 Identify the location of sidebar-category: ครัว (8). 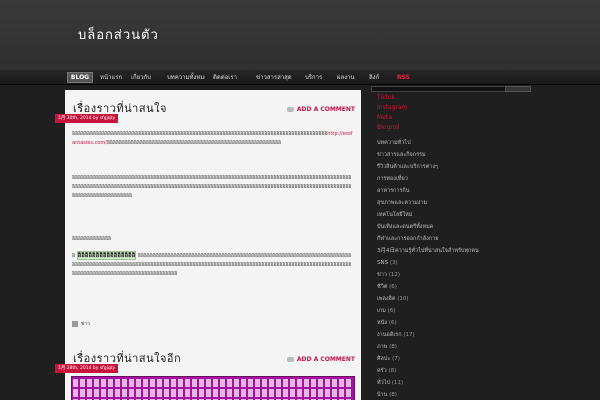
(454, 371).